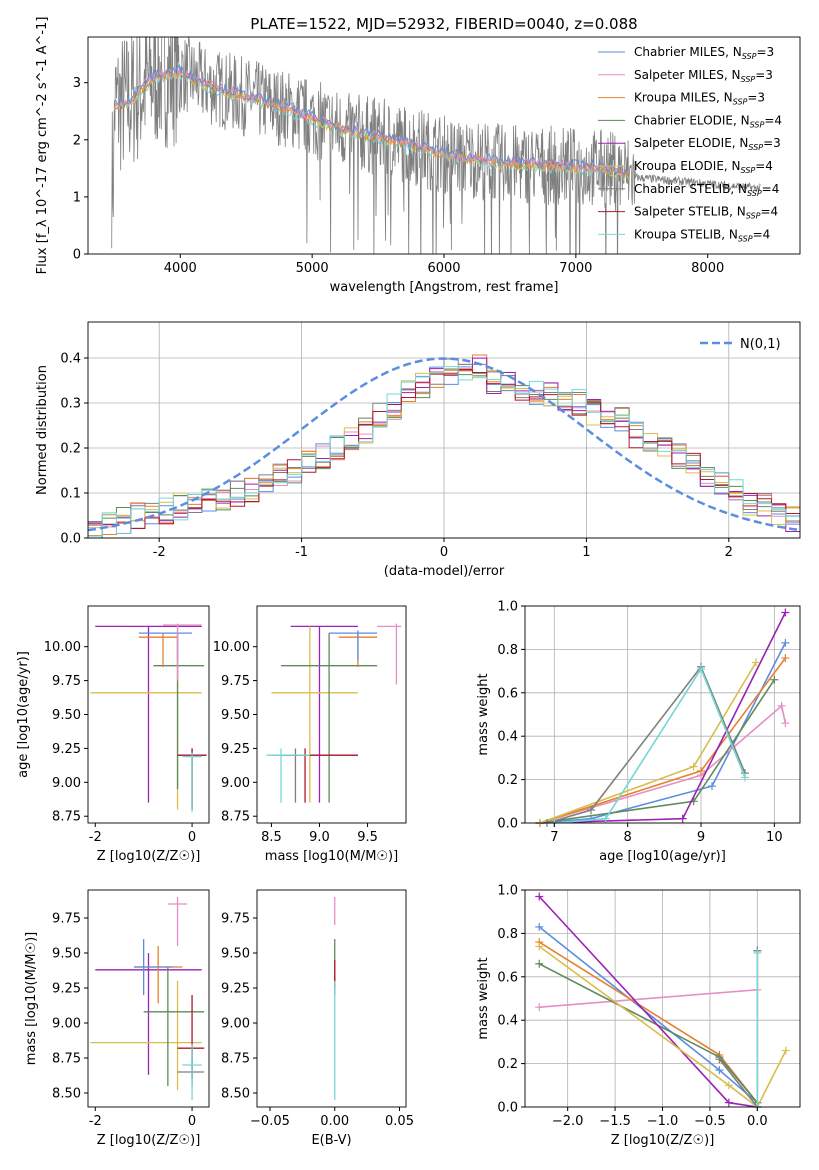  What do you see at coordinates (42, 430) in the screenshot?
I see `y-axis-label: Normed distribution` at bounding box center [42, 430].